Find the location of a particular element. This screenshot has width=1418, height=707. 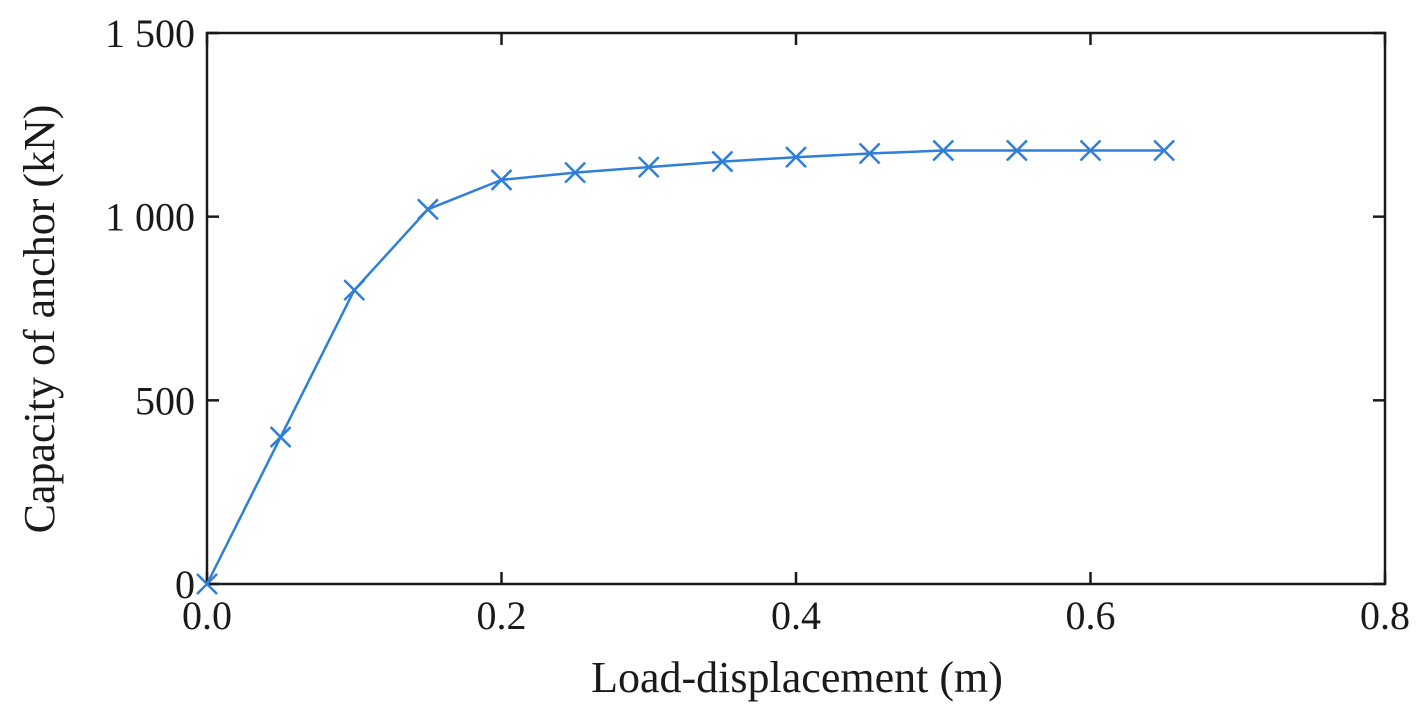

y-tick-label: 1 500 is located at coordinates (150, 33).